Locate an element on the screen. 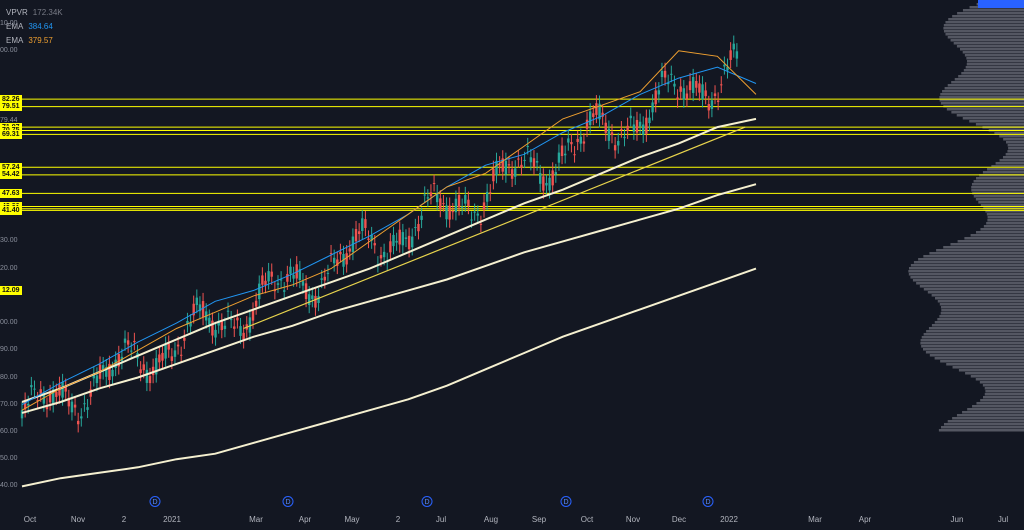  price-axis-label: 20.00 is located at coordinates (9, 268).